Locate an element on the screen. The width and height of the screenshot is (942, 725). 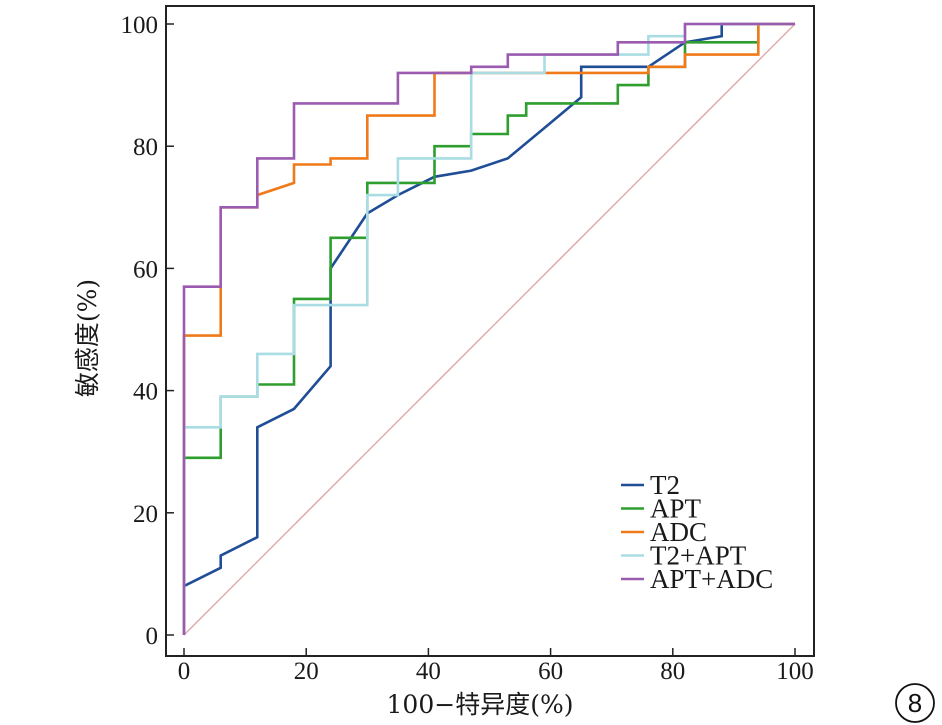
x-tick-label: 0 is located at coordinates (184, 671).